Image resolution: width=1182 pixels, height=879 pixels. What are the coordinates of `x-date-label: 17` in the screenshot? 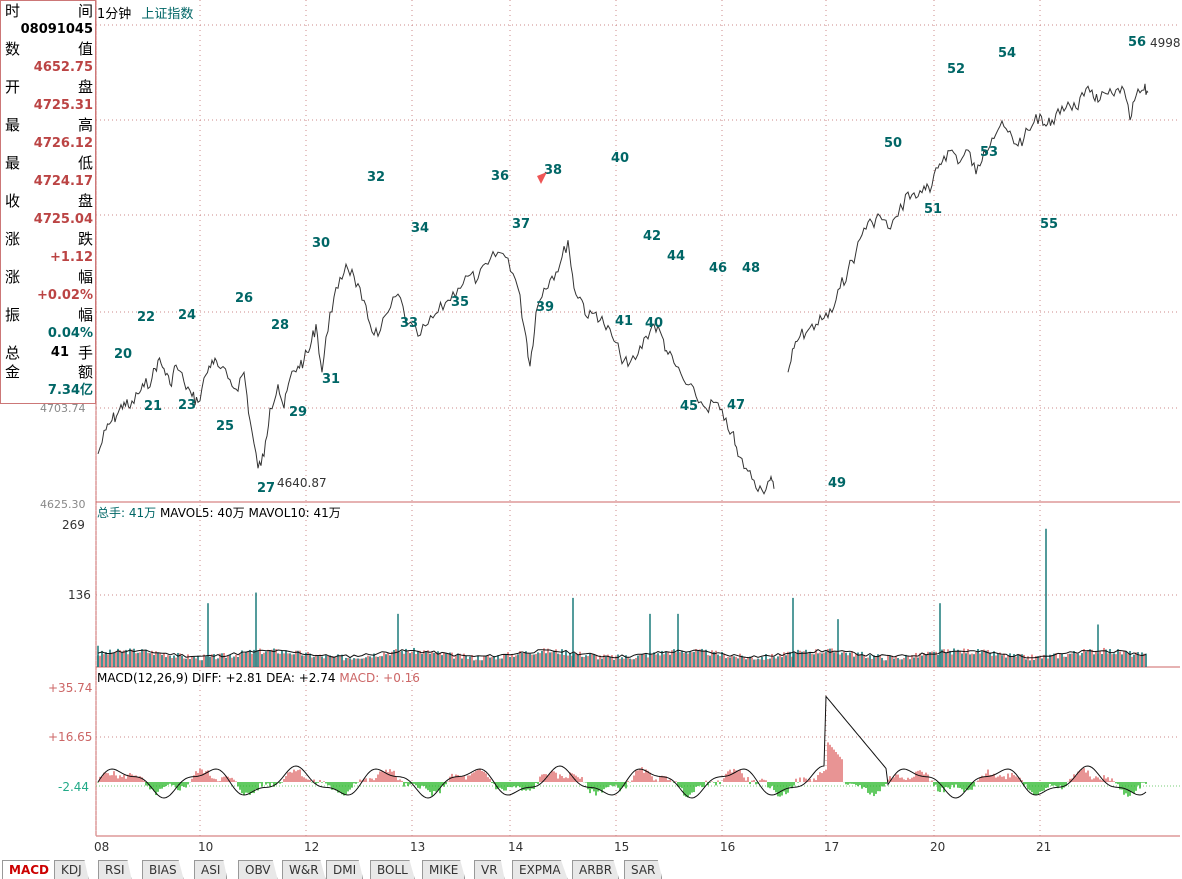 It's located at (831, 847).